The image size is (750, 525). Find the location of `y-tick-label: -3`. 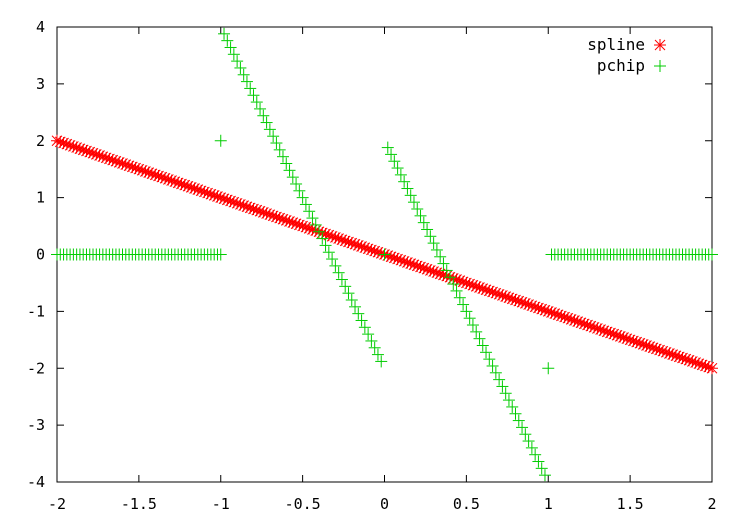

y-tick-label: -3 is located at coordinates (36, 425).